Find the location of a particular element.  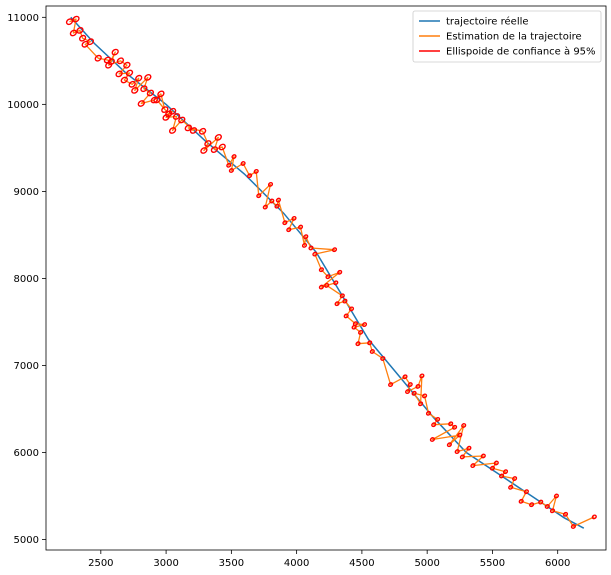

x-tick-label: 3000 is located at coordinates (165, 563).